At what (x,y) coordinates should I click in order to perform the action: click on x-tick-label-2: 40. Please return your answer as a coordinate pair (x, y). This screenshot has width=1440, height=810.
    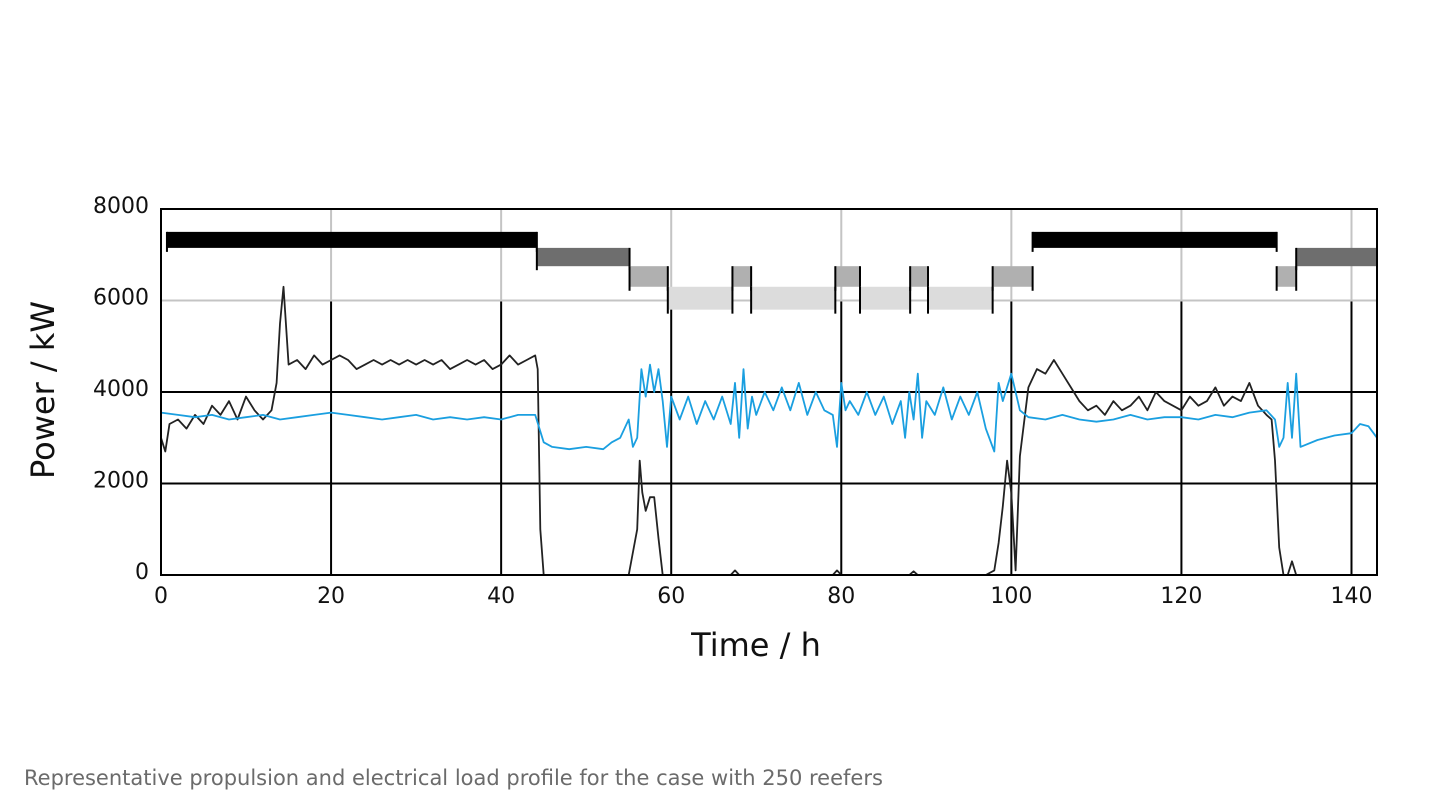
    Looking at the image, I should click on (501, 596).